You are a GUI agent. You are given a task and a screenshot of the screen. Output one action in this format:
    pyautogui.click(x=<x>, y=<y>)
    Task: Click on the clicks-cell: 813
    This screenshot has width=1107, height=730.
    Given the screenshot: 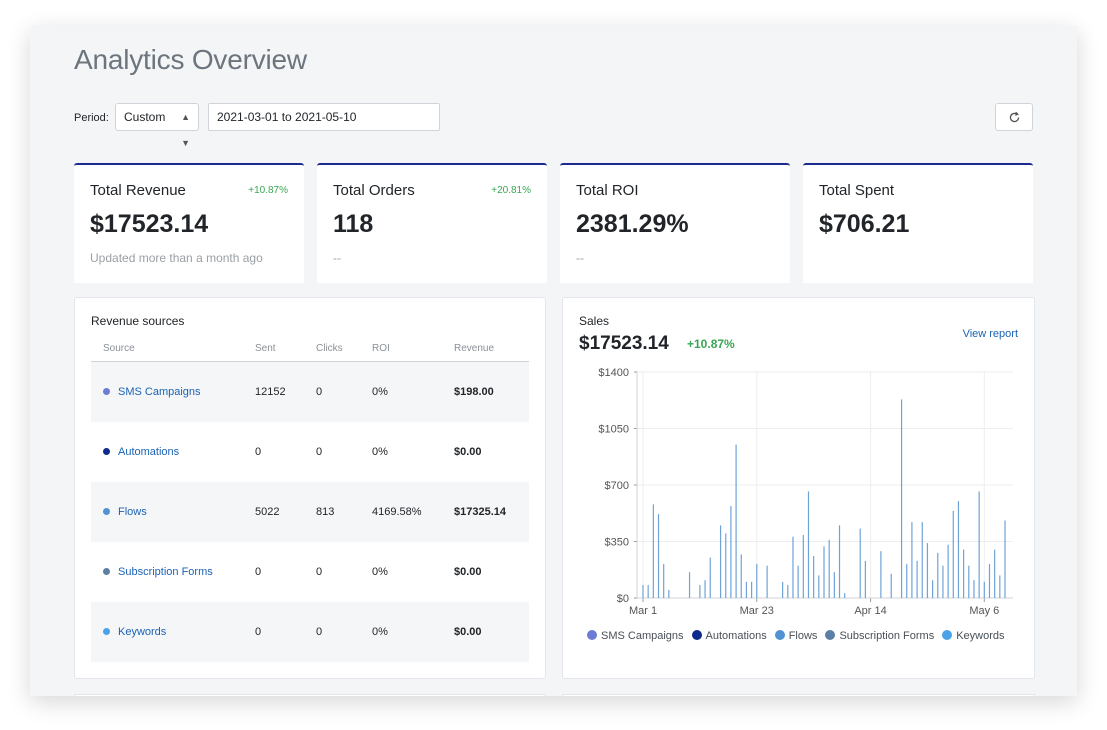 What is the action you would take?
    pyautogui.click(x=332, y=512)
    